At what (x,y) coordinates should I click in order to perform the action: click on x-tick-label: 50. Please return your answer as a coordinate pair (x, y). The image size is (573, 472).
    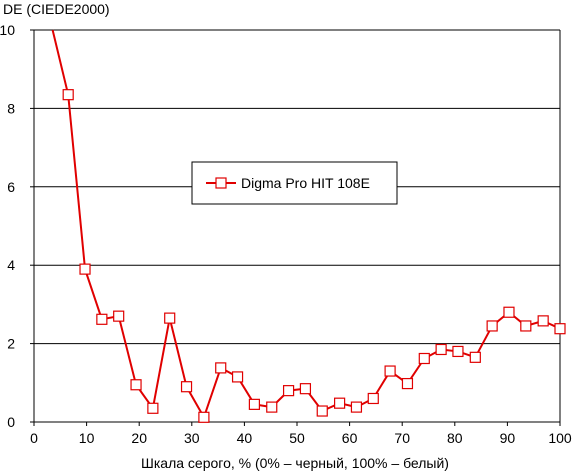
    Looking at the image, I should click on (297, 438).